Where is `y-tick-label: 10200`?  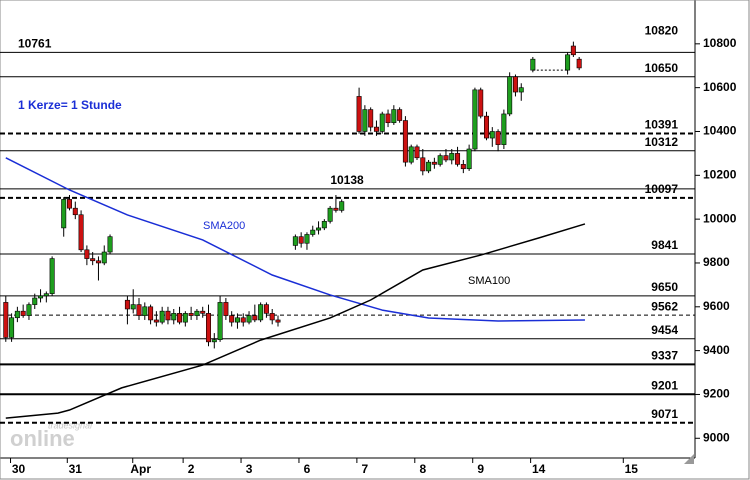
y-tick-label: 10200 is located at coordinates (720, 174).